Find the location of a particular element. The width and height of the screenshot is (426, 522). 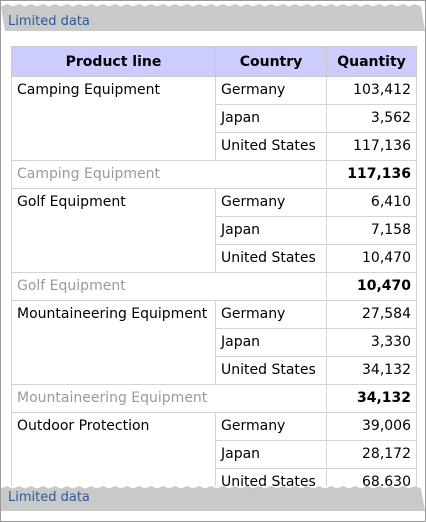

product-cell: Camping Equipment is located at coordinates (113, 118).